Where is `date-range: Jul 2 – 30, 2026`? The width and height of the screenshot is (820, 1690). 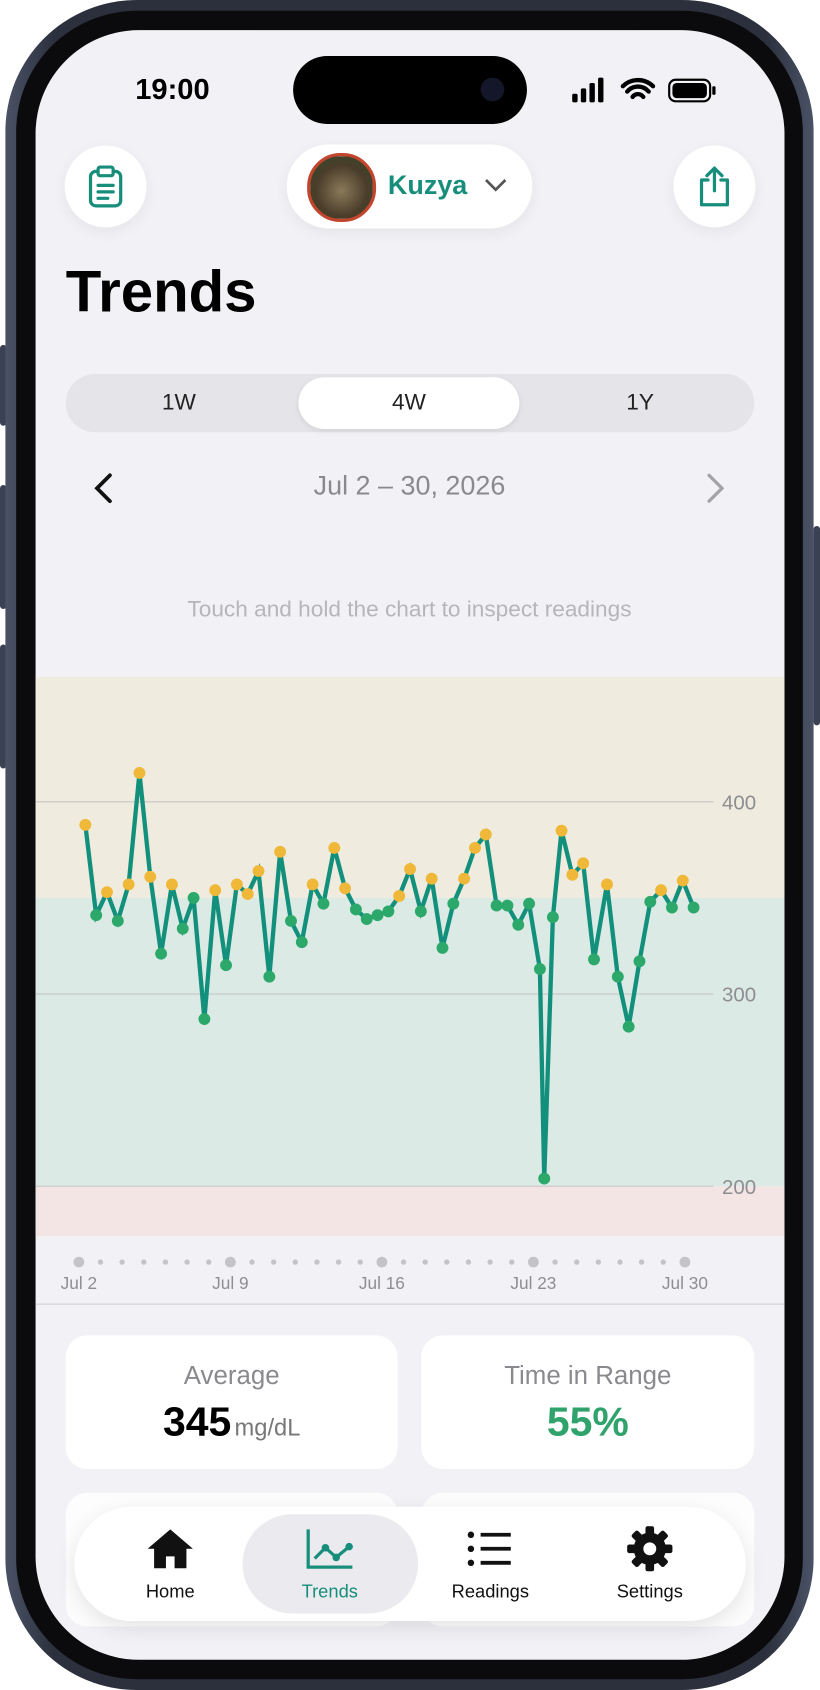 date-range: Jul 2 – 30, 2026 is located at coordinates (409, 486).